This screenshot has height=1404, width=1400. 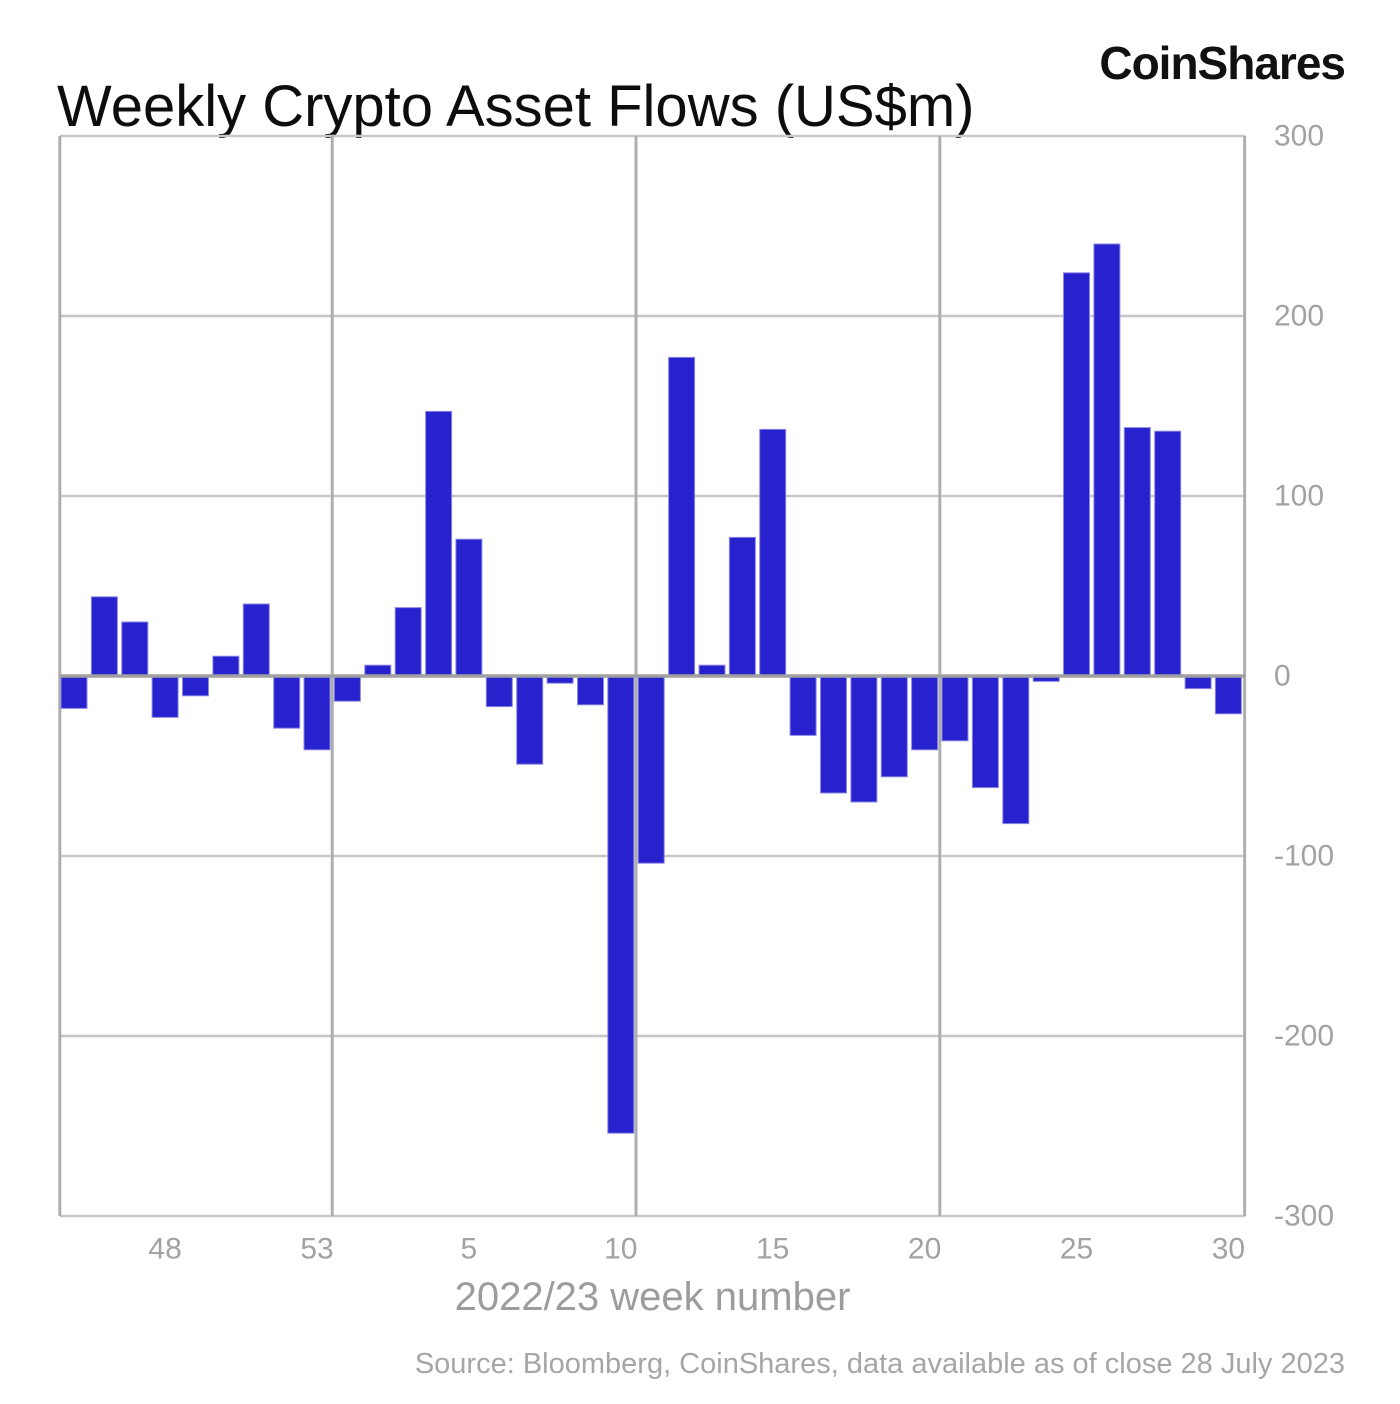 What do you see at coordinates (1304, 1216) in the screenshot?
I see `y-tick-label--300: -300` at bounding box center [1304, 1216].